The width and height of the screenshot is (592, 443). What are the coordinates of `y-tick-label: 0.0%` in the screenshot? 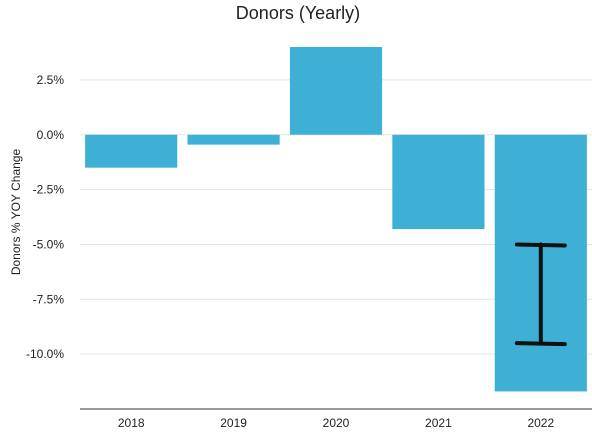 It's located at (51, 135).